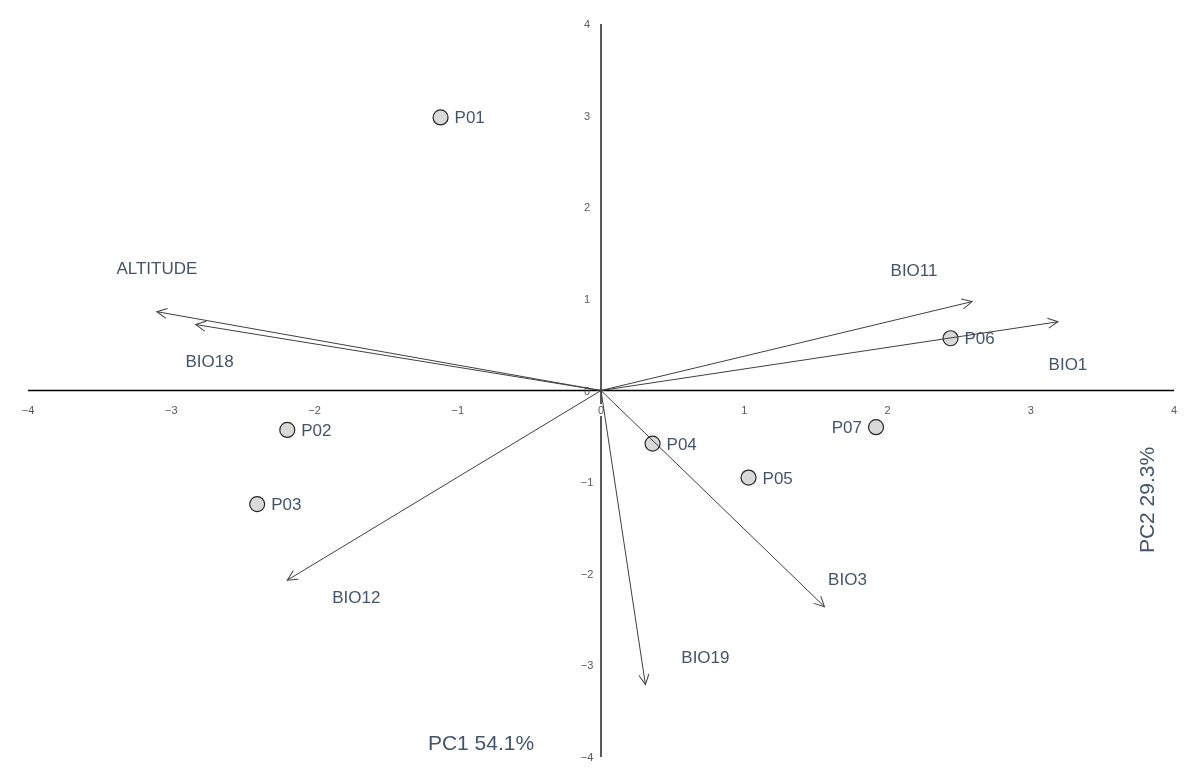  Describe the element at coordinates (587, 207) in the screenshot. I see `y-tick-label: 2` at that location.